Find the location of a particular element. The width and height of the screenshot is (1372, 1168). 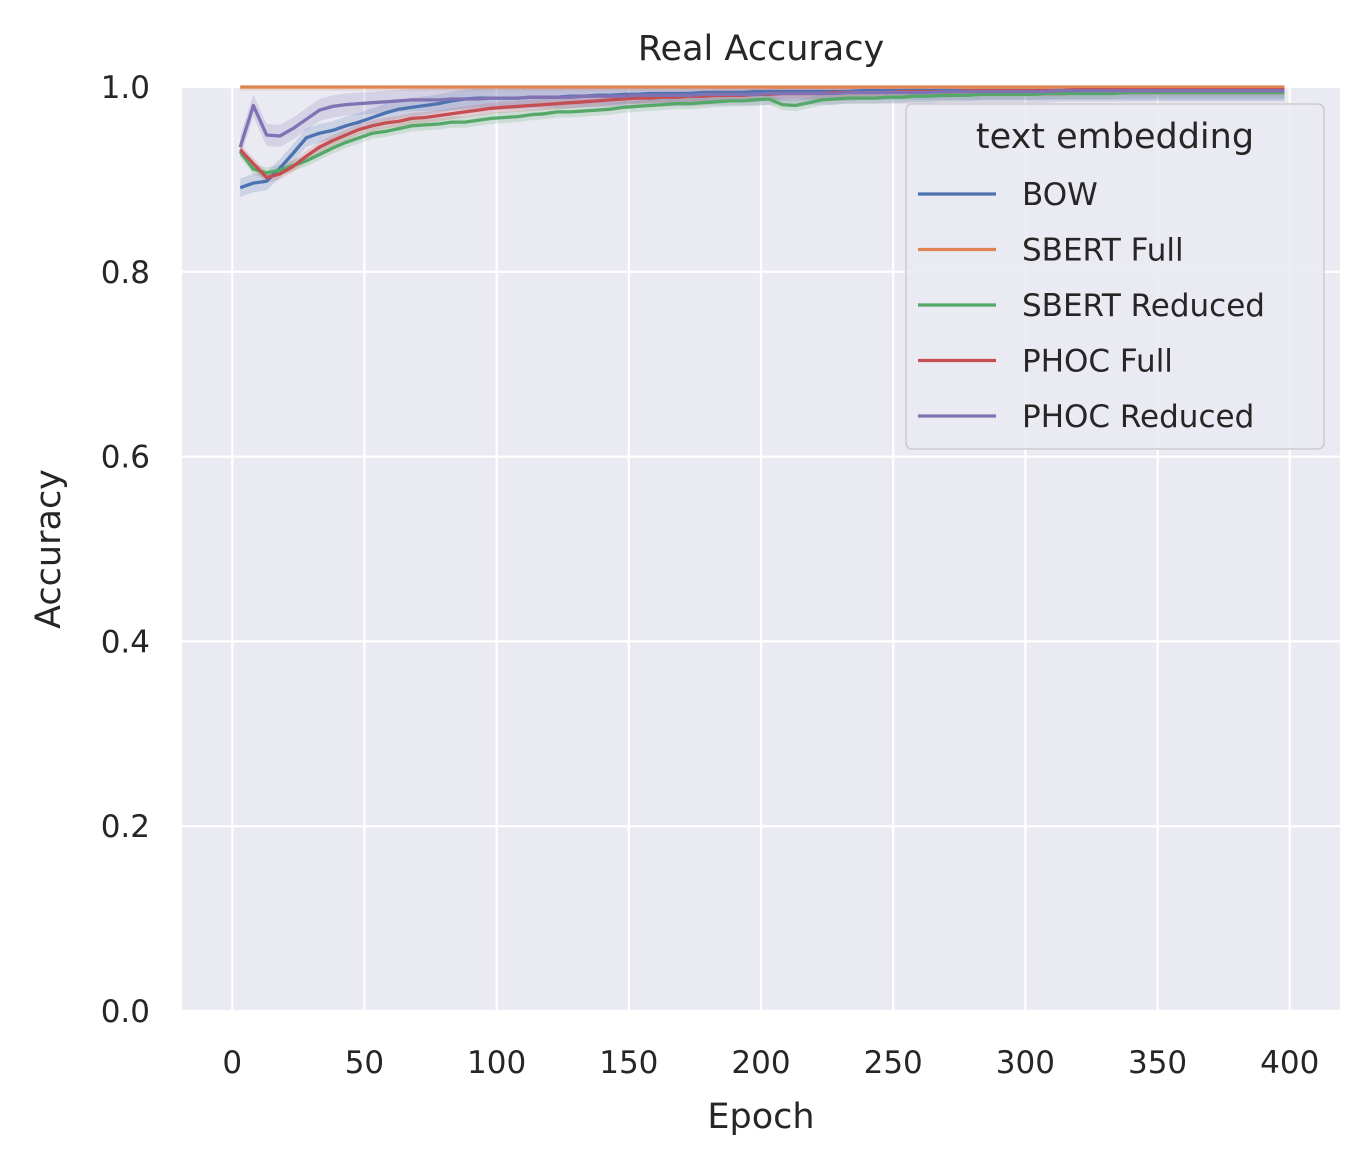

x-tick-label: 100 is located at coordinates (496, 1063).